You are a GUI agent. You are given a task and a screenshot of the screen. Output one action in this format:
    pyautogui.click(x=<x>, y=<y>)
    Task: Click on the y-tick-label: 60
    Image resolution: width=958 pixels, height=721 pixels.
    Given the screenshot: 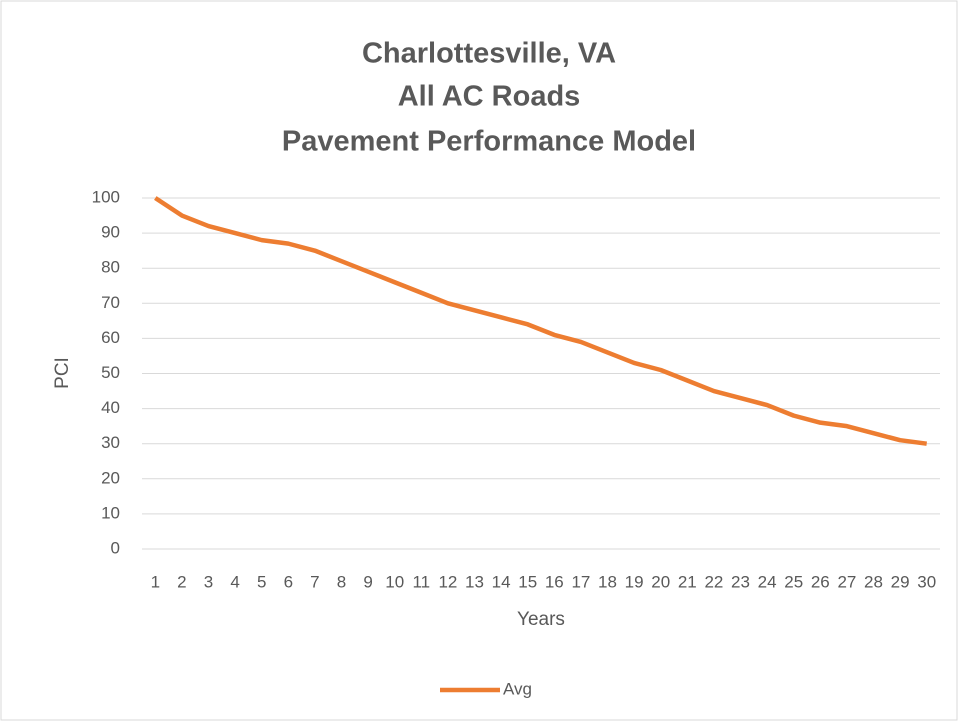 What is the action you would take?
    pyautogui.click(x=110, y=337)
    